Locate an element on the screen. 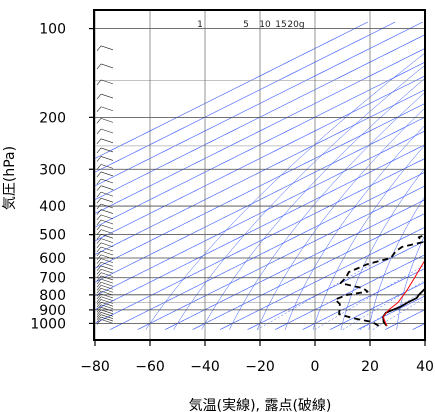  mixing-ratio-lines is located at coordinates (340, 293).